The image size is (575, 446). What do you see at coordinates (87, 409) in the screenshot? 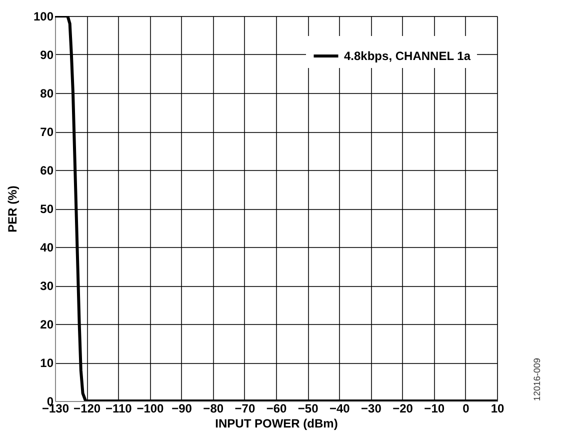
I see `x-tick-label: −120` at bounding box center [87, 409].